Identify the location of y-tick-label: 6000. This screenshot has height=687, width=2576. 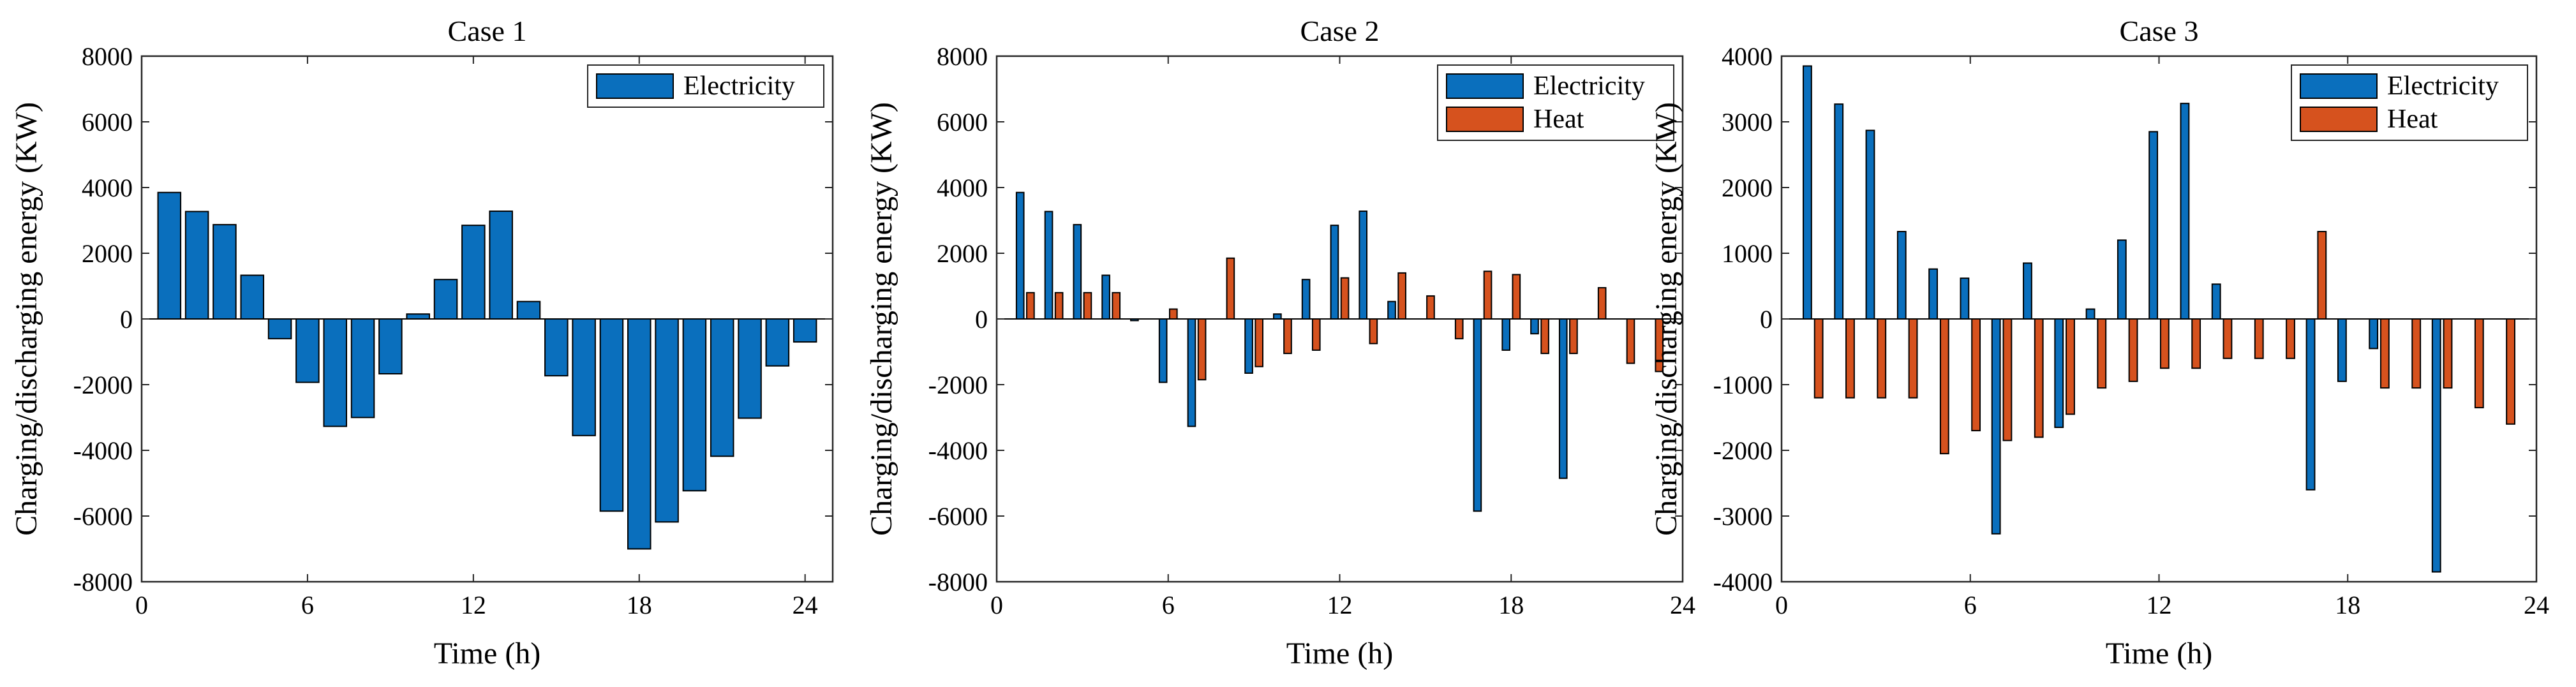
(962, 123).